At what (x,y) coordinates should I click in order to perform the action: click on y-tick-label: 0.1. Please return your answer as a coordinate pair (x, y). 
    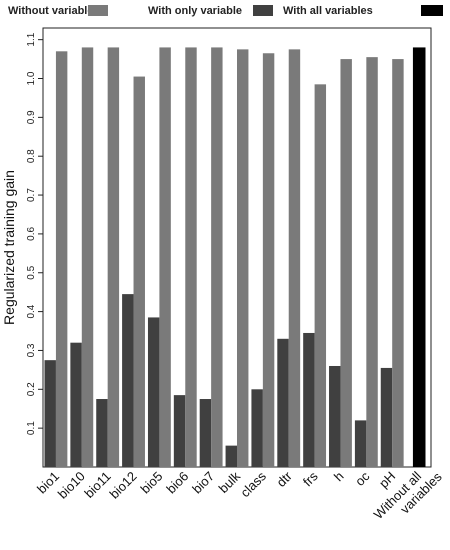
    Looking at the image, I should click on (31, 428).